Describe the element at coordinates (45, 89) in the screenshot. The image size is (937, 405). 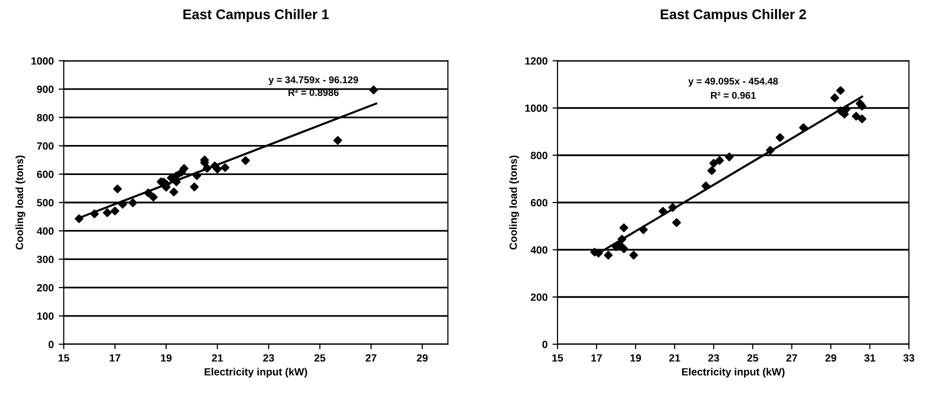
I see `y-tick-label: 900` at that location.